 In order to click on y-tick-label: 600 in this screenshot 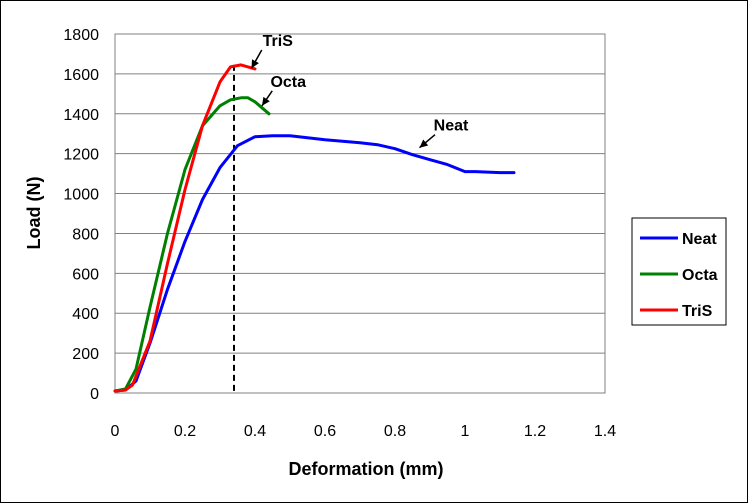, I will do `click(85, 274)`.